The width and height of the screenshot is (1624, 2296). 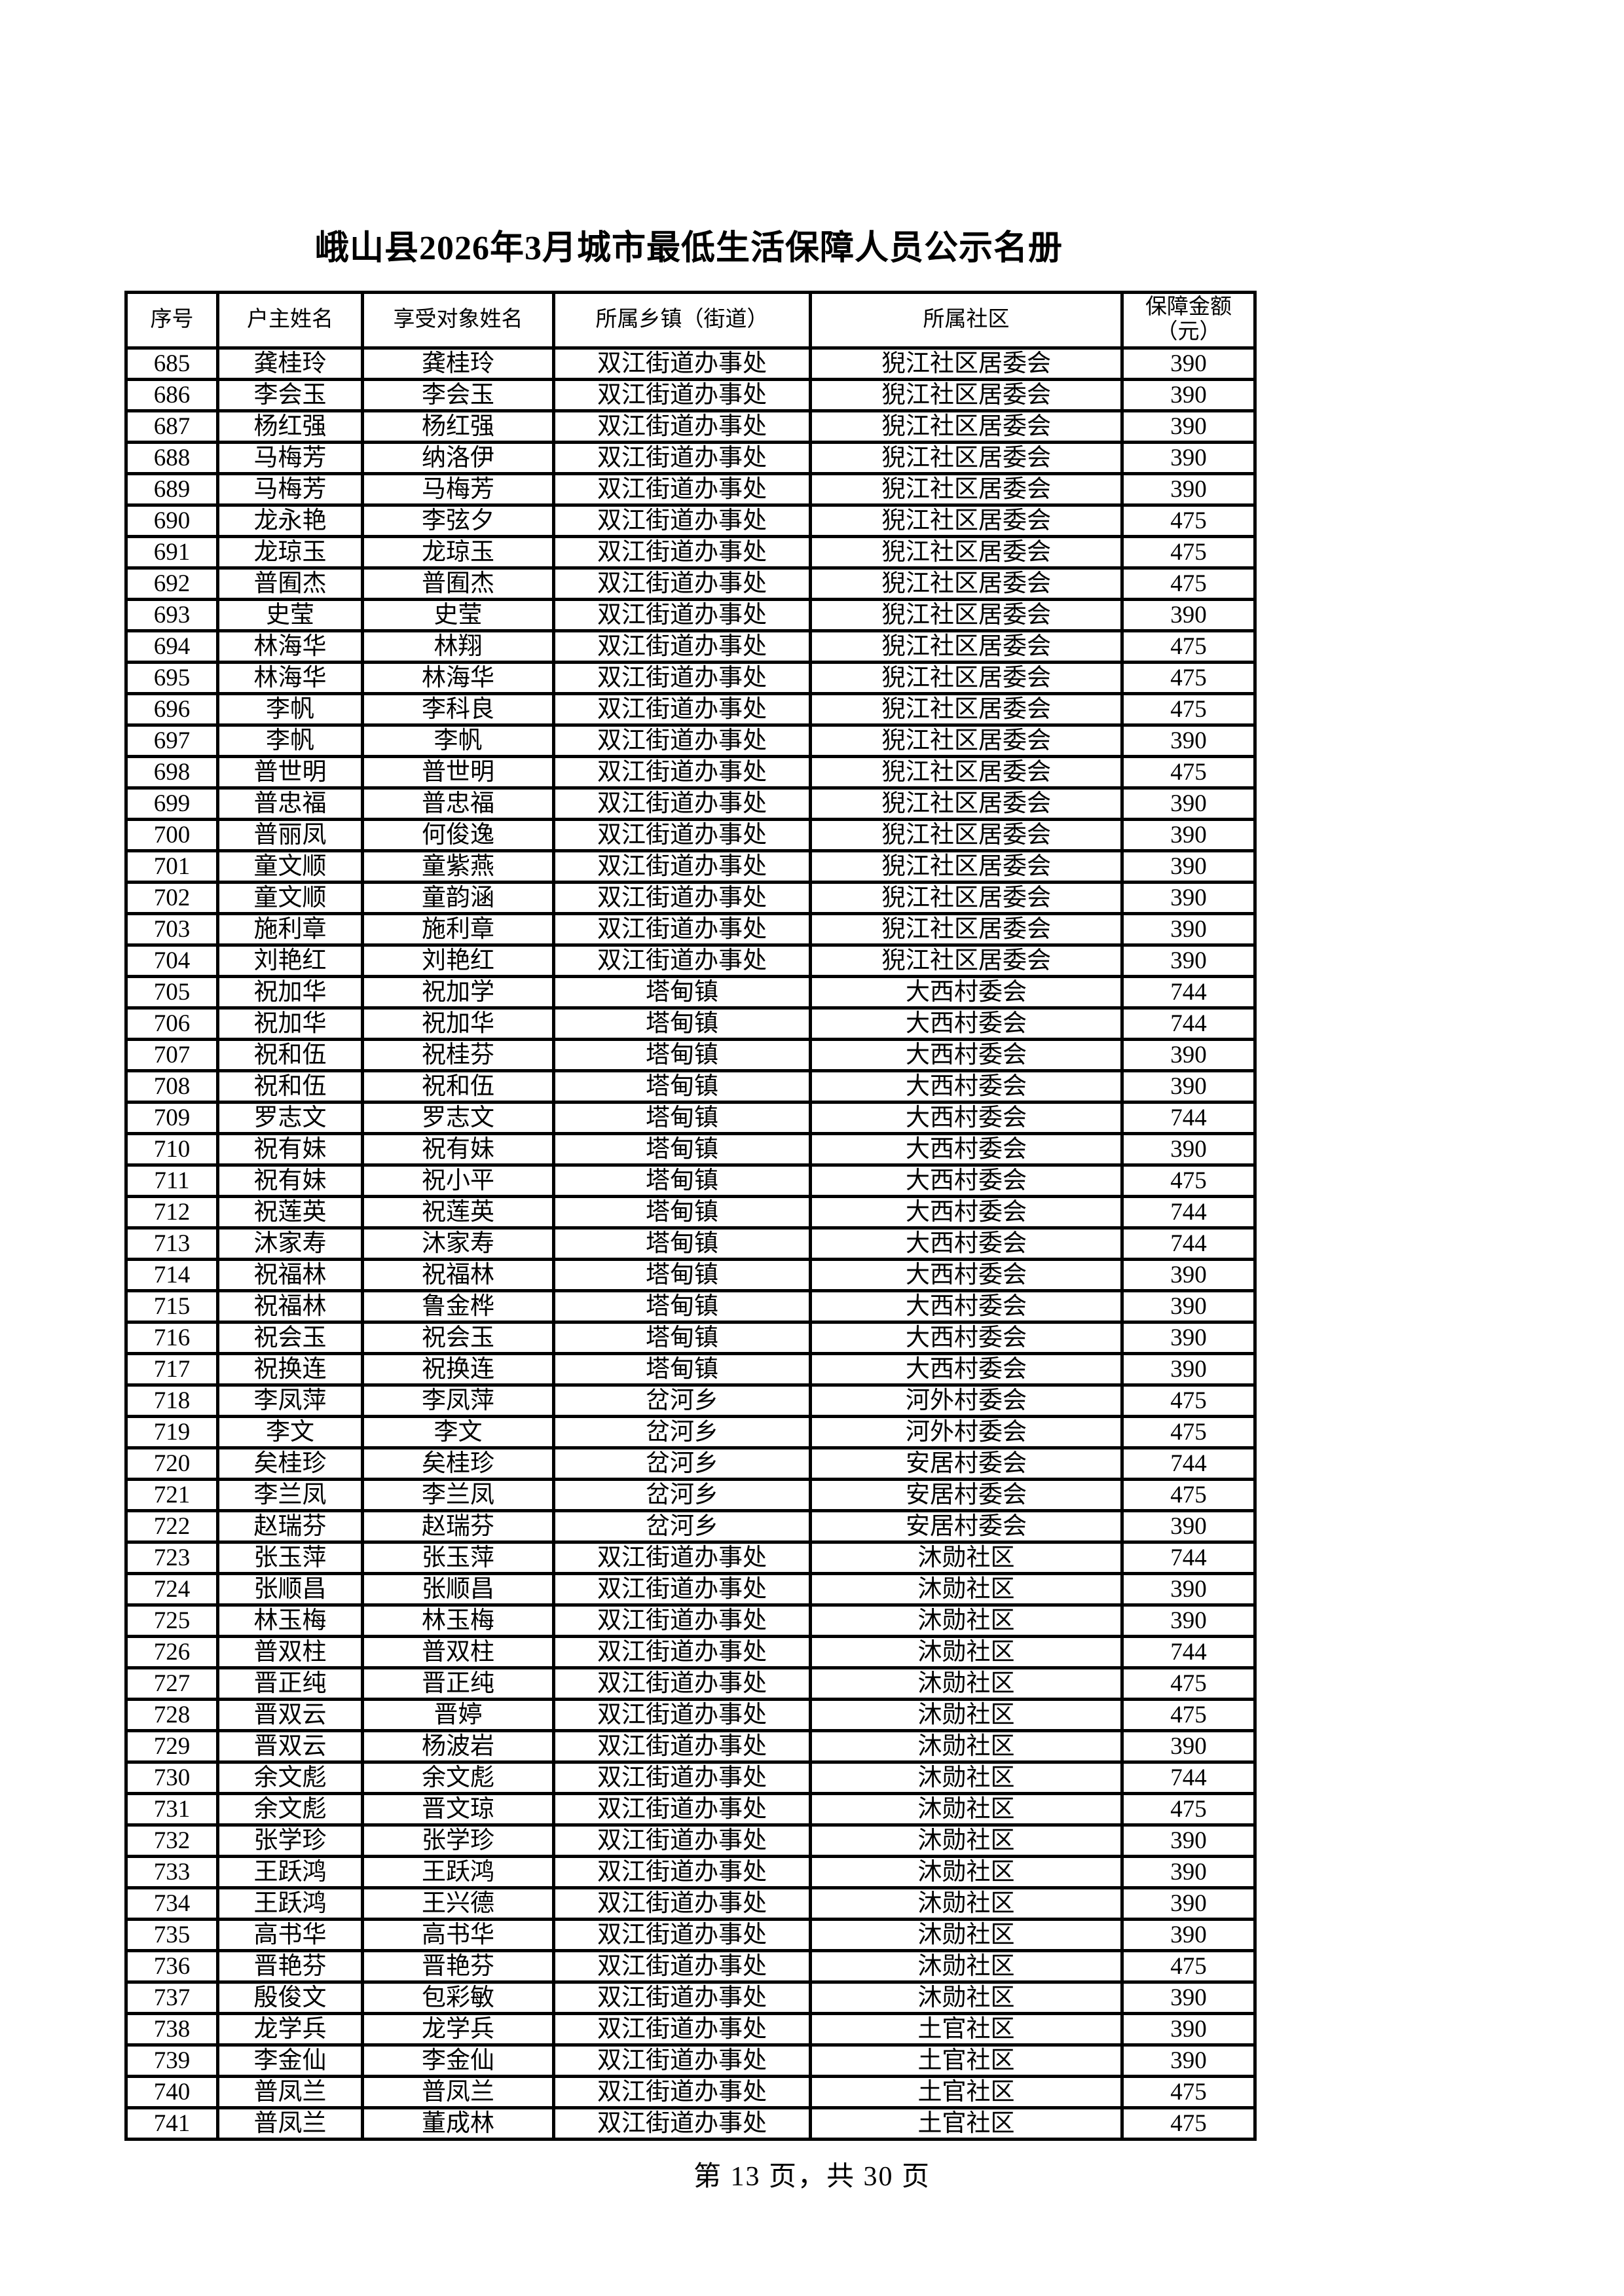 I want to click on cell-beneficiary: 普世明, so click(x=458, y=772).